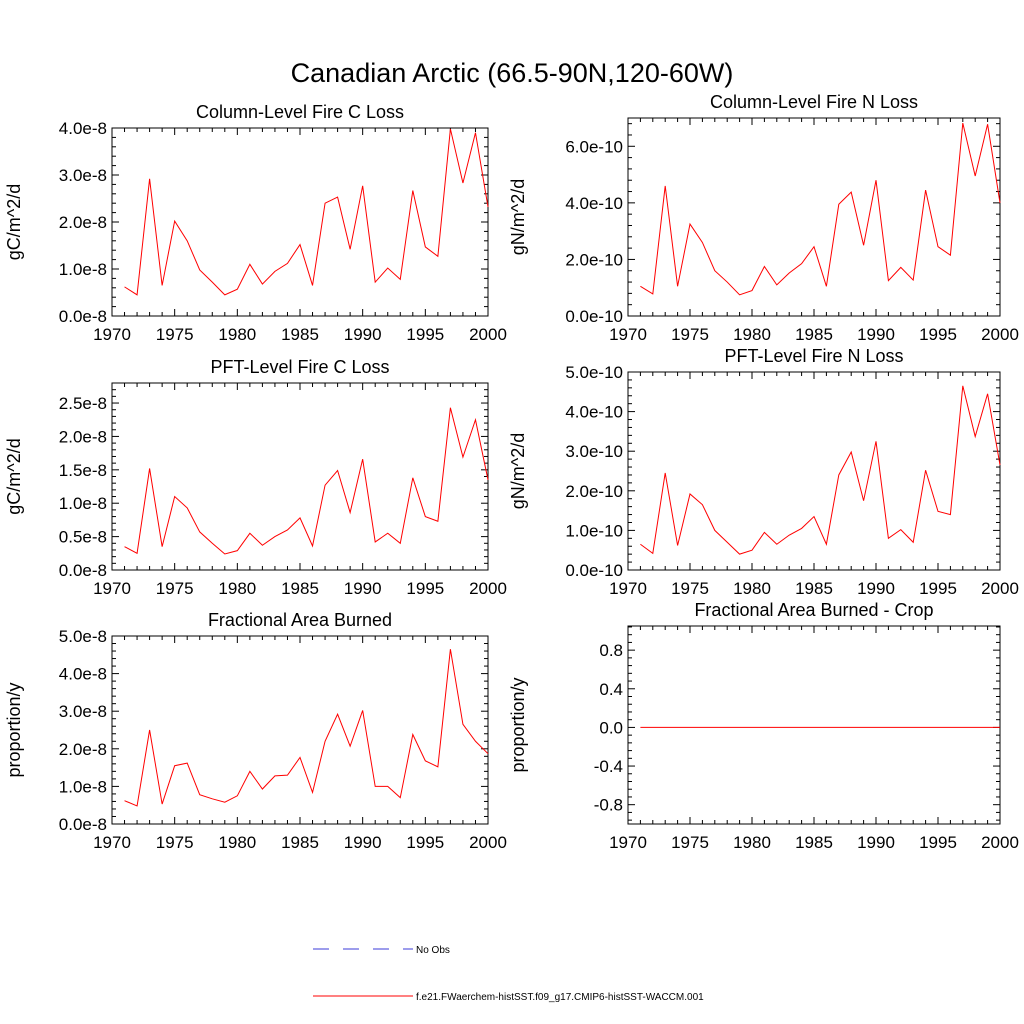 This screenshot has width=1024, height=1024. What do you see at coordinates (433, 950) in the screenshot?
I see `legend-obs-label: No Obs` at bounding box center [433, 950].